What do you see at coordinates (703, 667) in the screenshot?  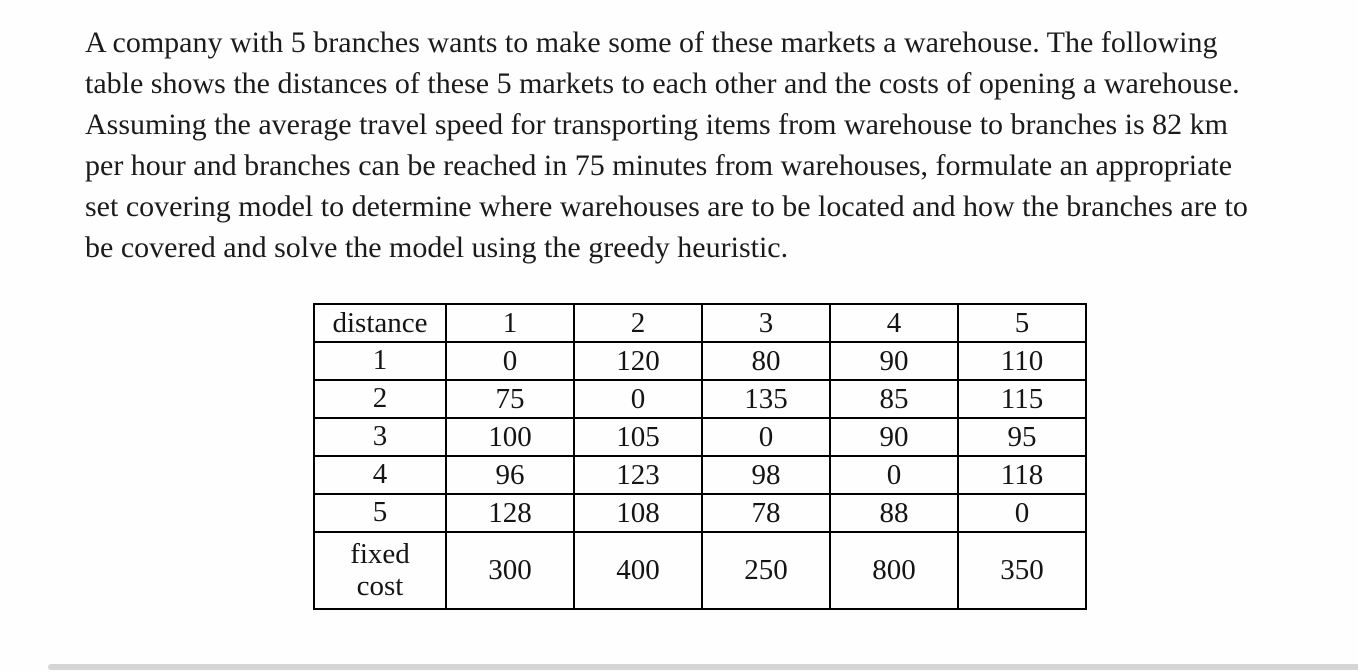 I see `bottom-divider` at bounding box center [703, 667].